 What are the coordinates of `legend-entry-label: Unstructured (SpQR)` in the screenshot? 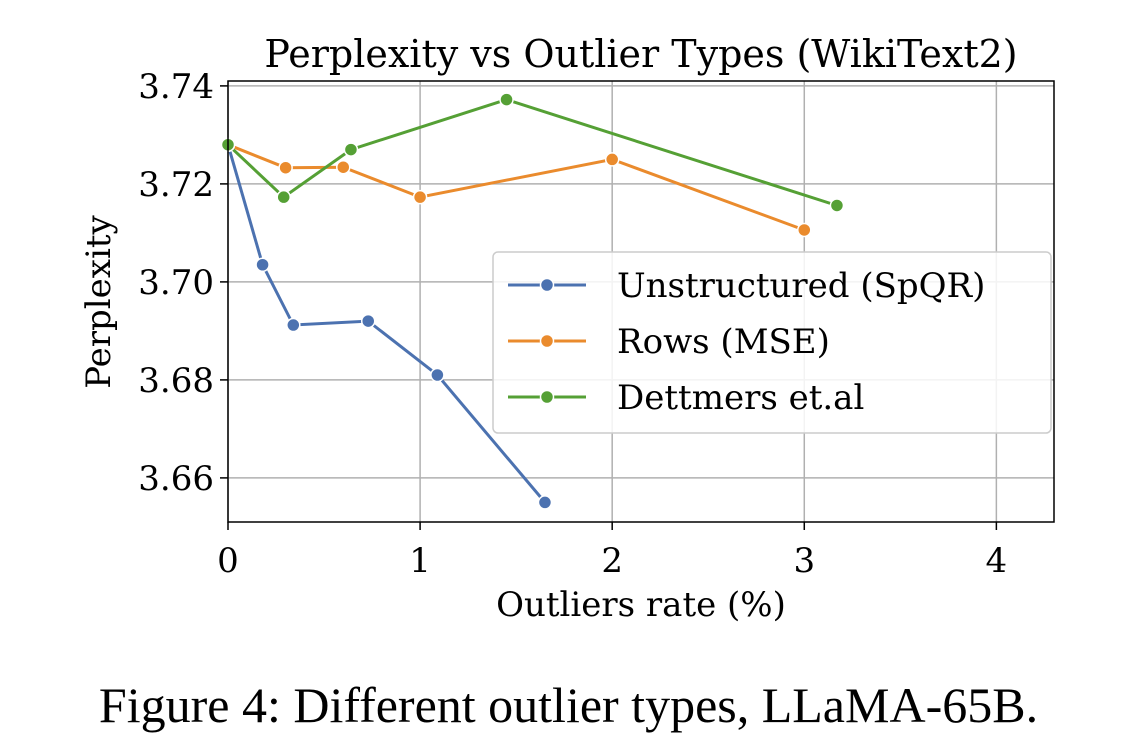 It's located at (801, 286).